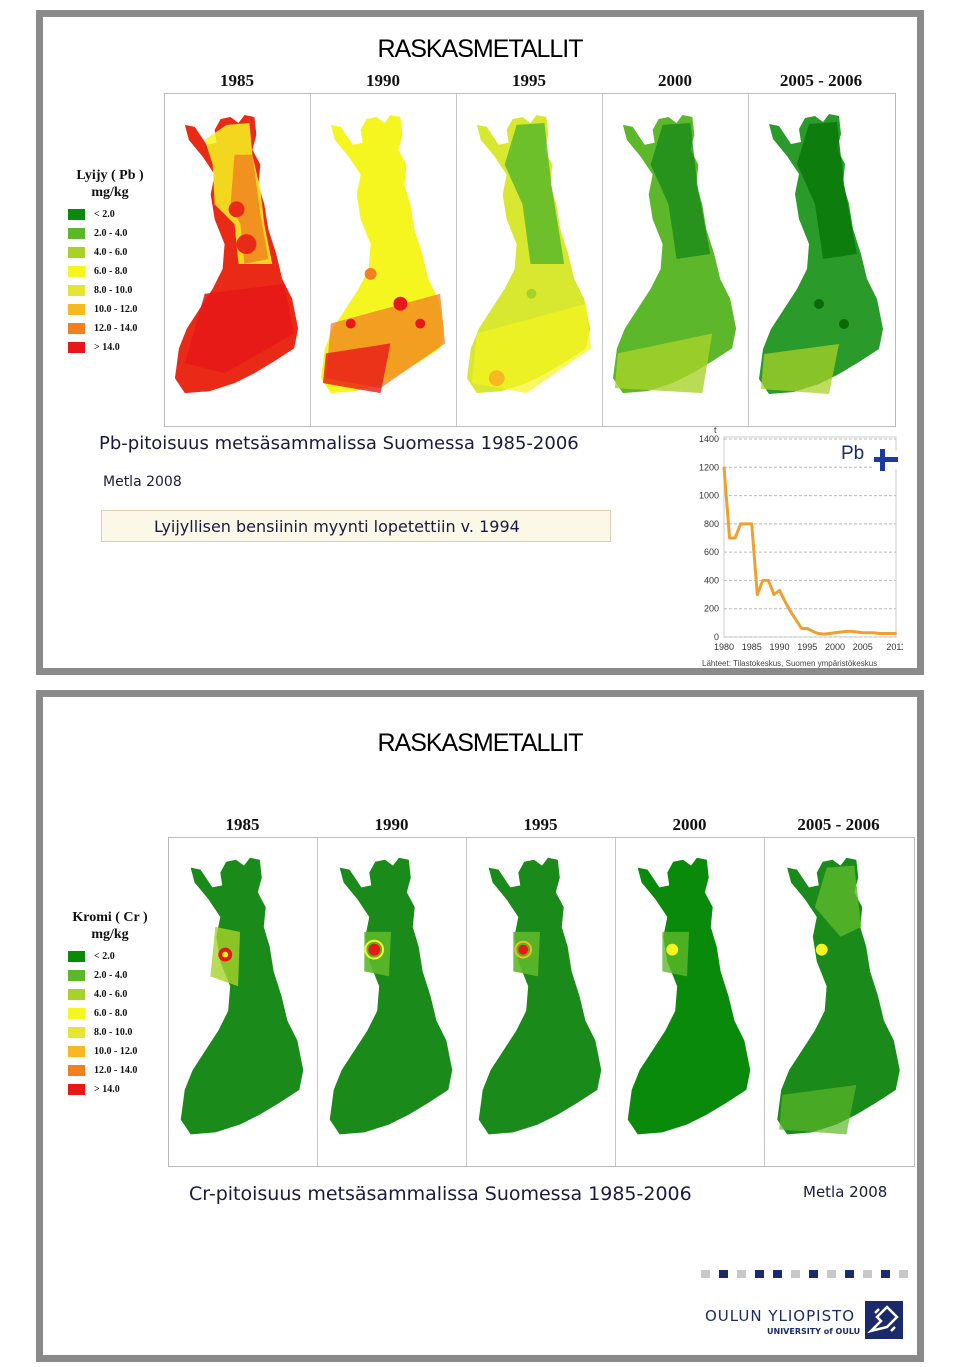 Image resolution: width=960 pixels, height=1367 pixels. I want to click on chart-y-tick-label: 800, so click(711, 524).